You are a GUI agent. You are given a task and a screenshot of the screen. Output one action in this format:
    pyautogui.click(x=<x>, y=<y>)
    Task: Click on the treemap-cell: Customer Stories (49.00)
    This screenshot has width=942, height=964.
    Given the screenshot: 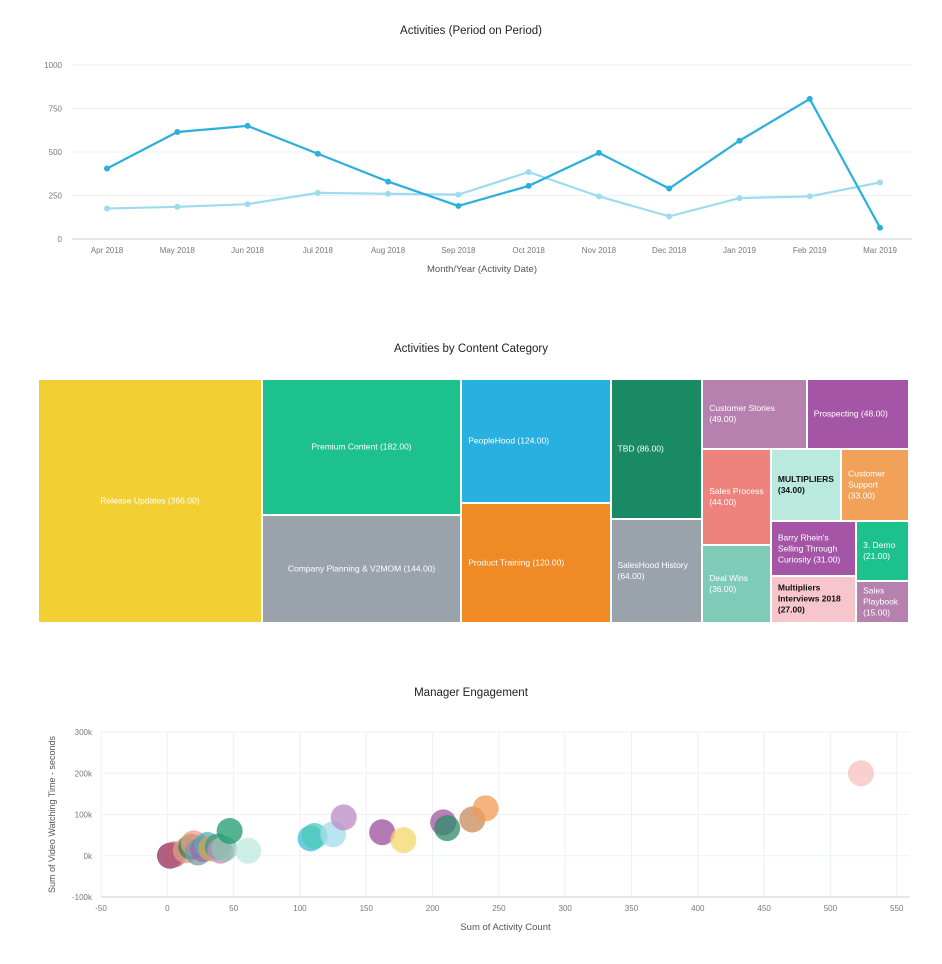 What is the action you would take?
    pyautogui.click(x=754, y=414)
    